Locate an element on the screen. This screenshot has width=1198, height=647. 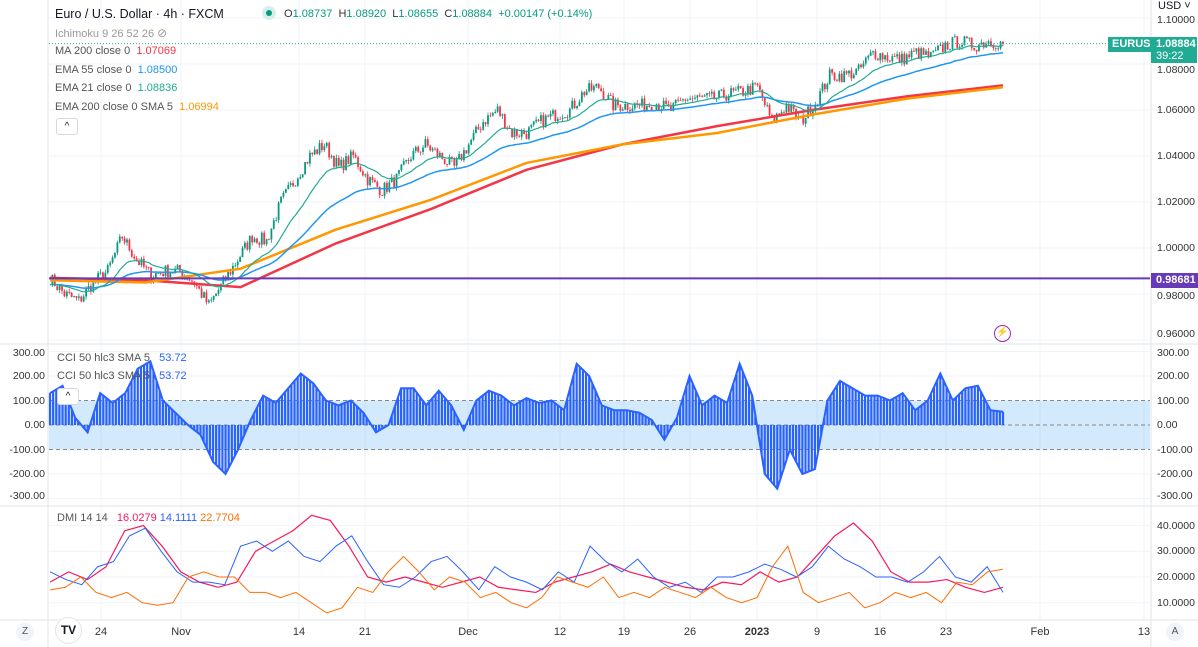
collapse-legend-button: ^ is located at coordinates (67, 126).